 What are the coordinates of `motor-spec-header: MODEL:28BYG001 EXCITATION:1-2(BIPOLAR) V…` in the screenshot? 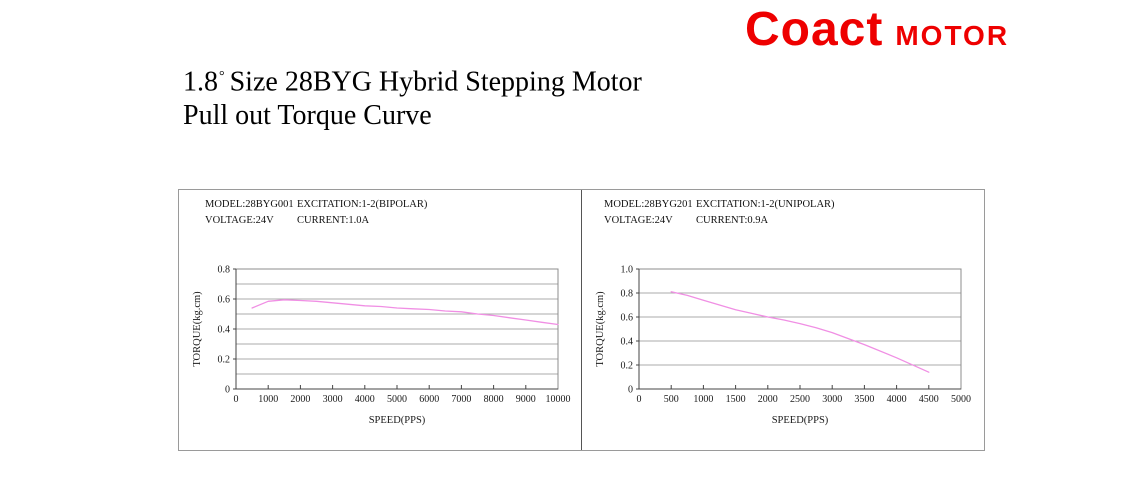 It's located at (380, 209).